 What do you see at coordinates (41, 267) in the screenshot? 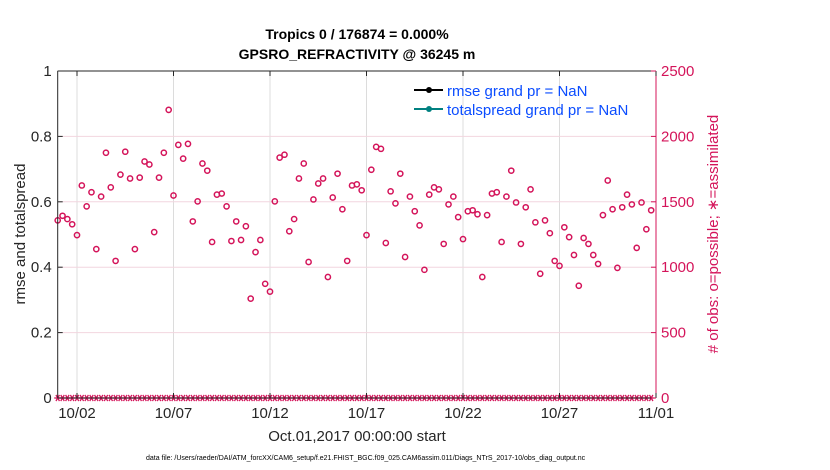
I see `y-tick-label: 0.4` at bounding box center [41, 267].